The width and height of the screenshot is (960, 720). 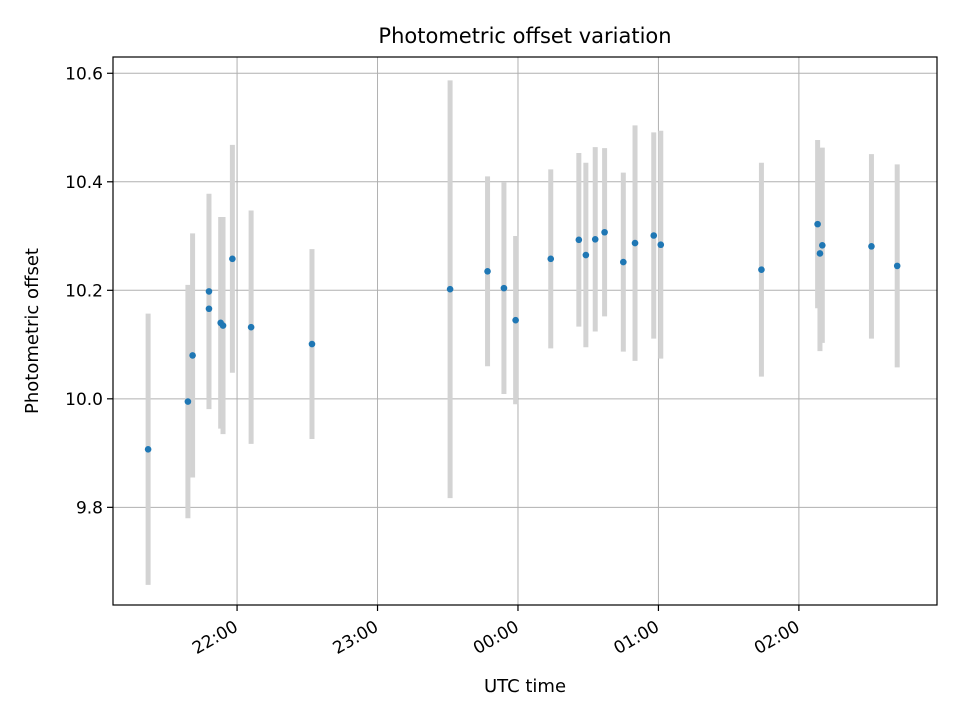 I want to click on y-tick-label: 10.6, so click(x=84, y=74).